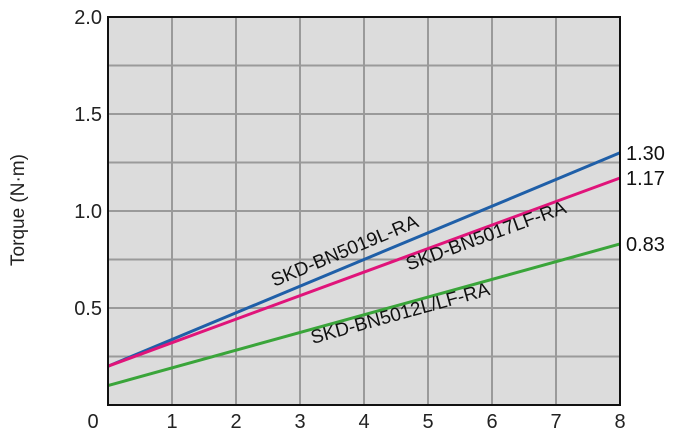 The width and height of the screenshot is (674, 432). Describe the element at coordinates (645, 245) in the screenshot. I see `end-value-label: 0.83` at that location.